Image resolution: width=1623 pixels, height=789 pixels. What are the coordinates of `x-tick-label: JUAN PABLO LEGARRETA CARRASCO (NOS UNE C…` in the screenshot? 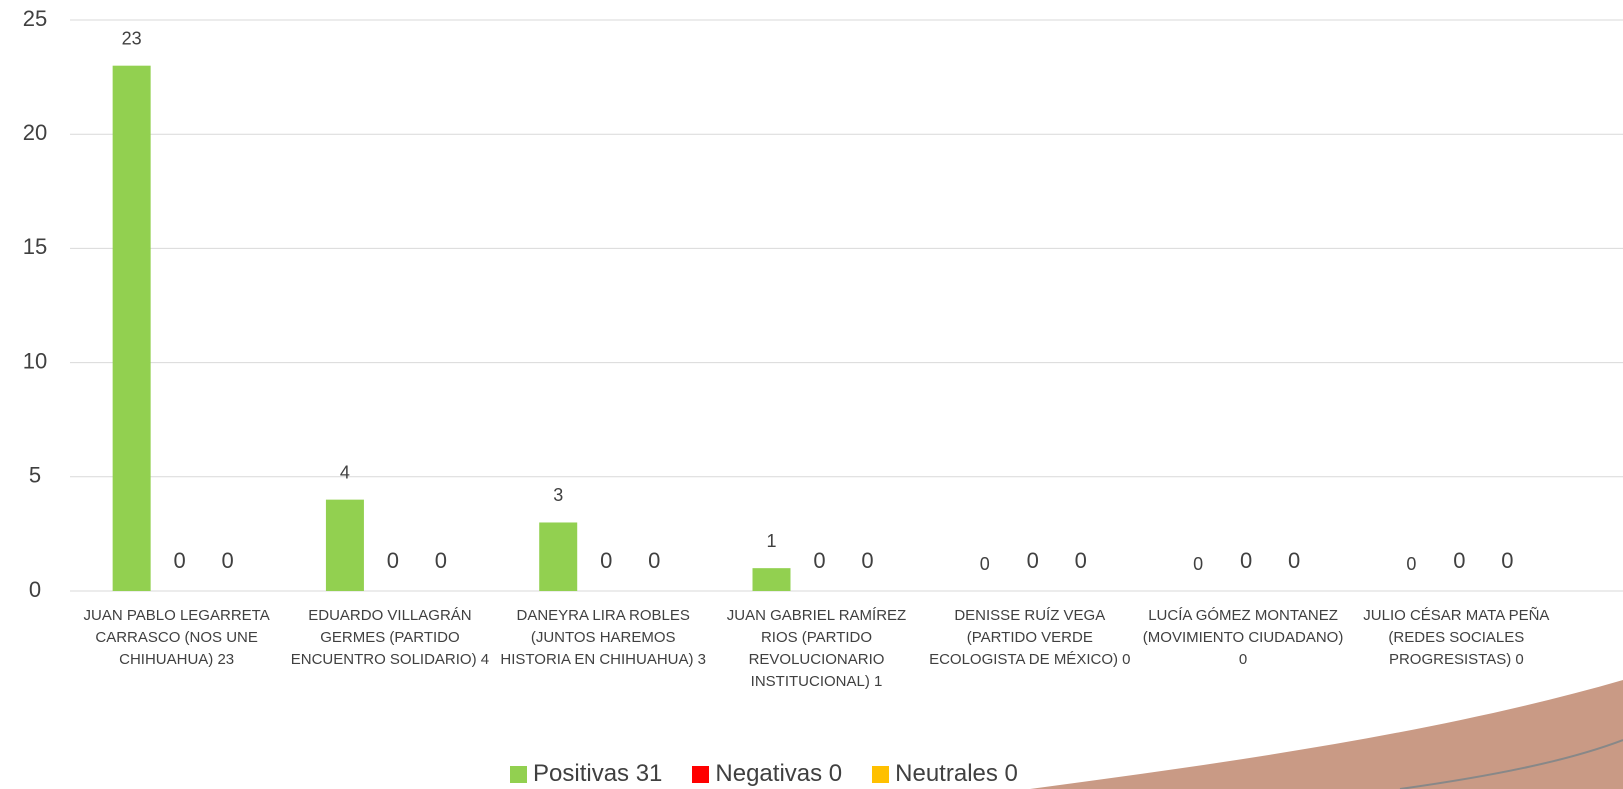 It's located at (176, 637).